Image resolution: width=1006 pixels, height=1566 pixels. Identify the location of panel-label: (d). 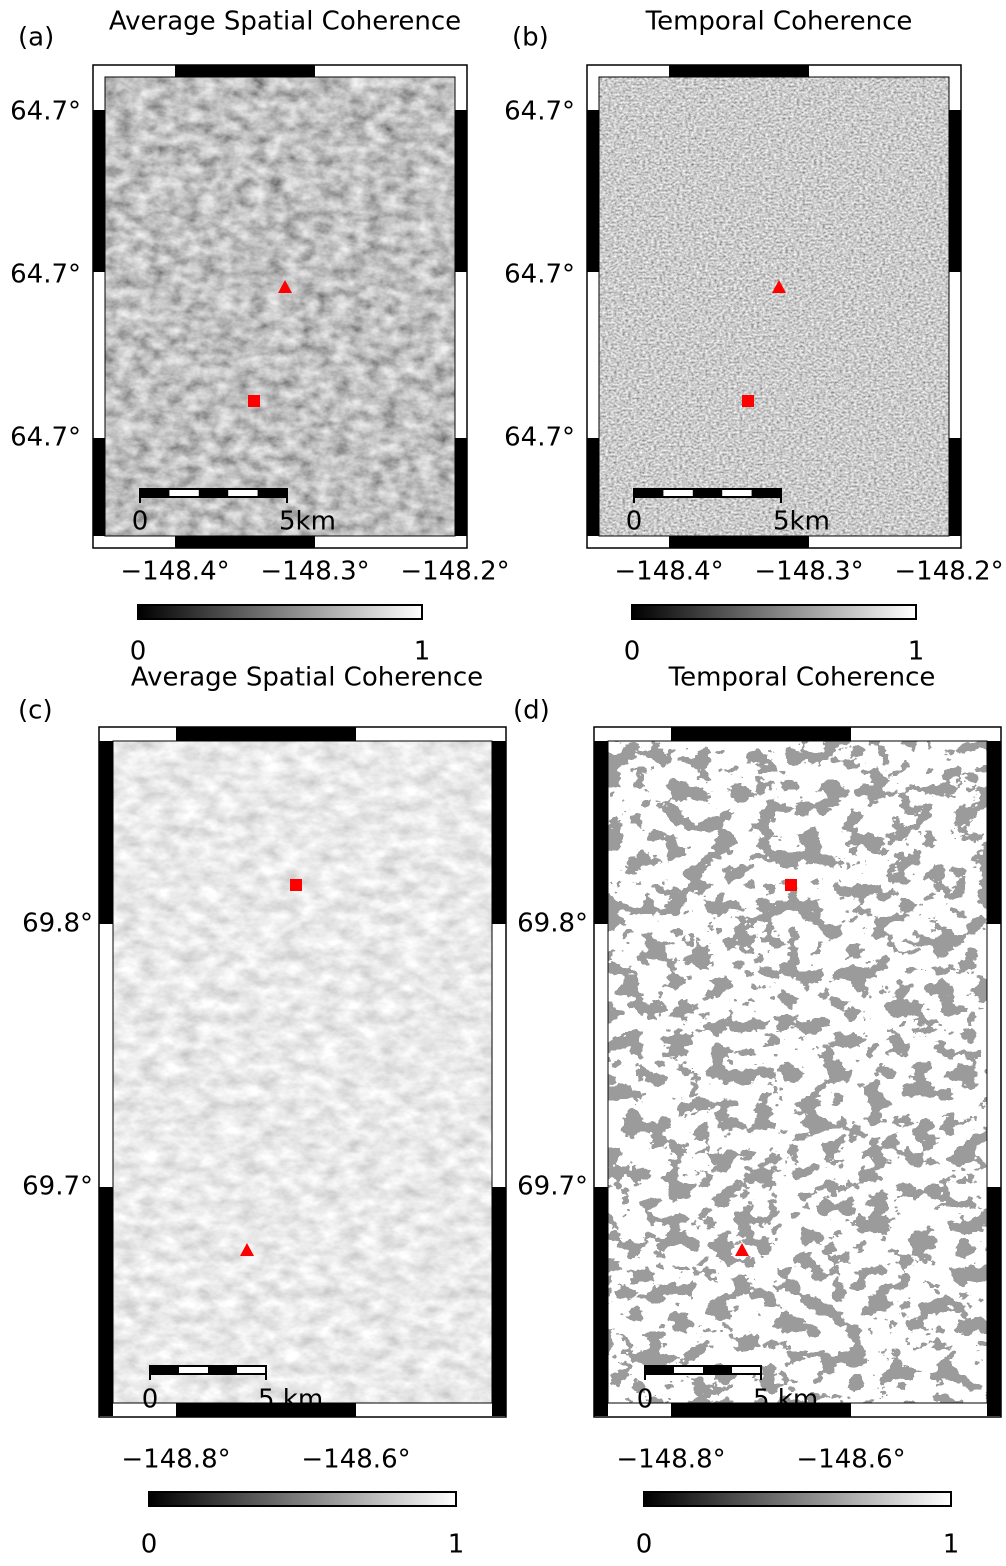
(531, 711).